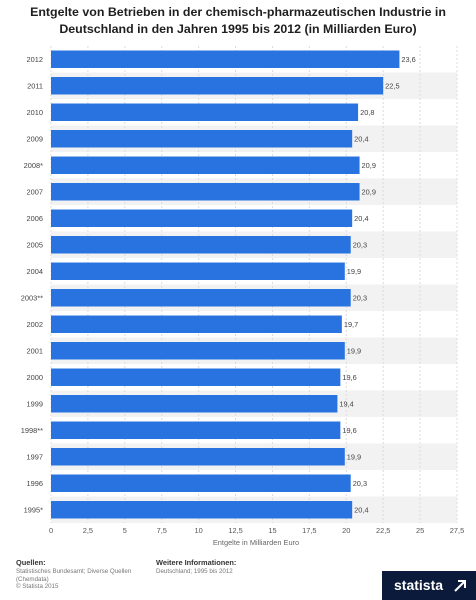 This screenshot has height=600, width=476. I want to click on category-label: 1999, so click(35, 403).